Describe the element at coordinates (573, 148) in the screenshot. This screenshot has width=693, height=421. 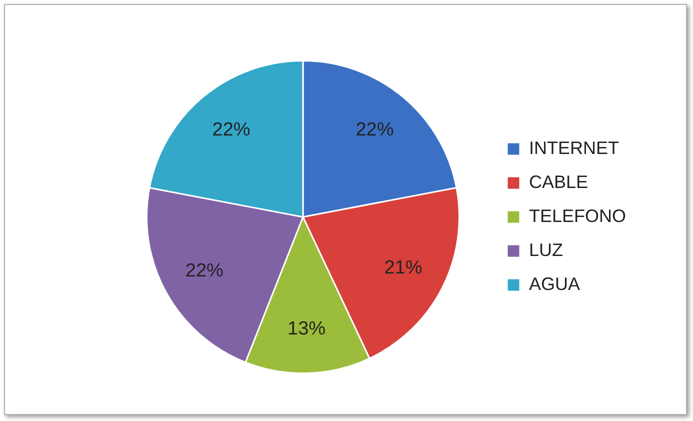
I see `legend-label: INTERNET` at that location.